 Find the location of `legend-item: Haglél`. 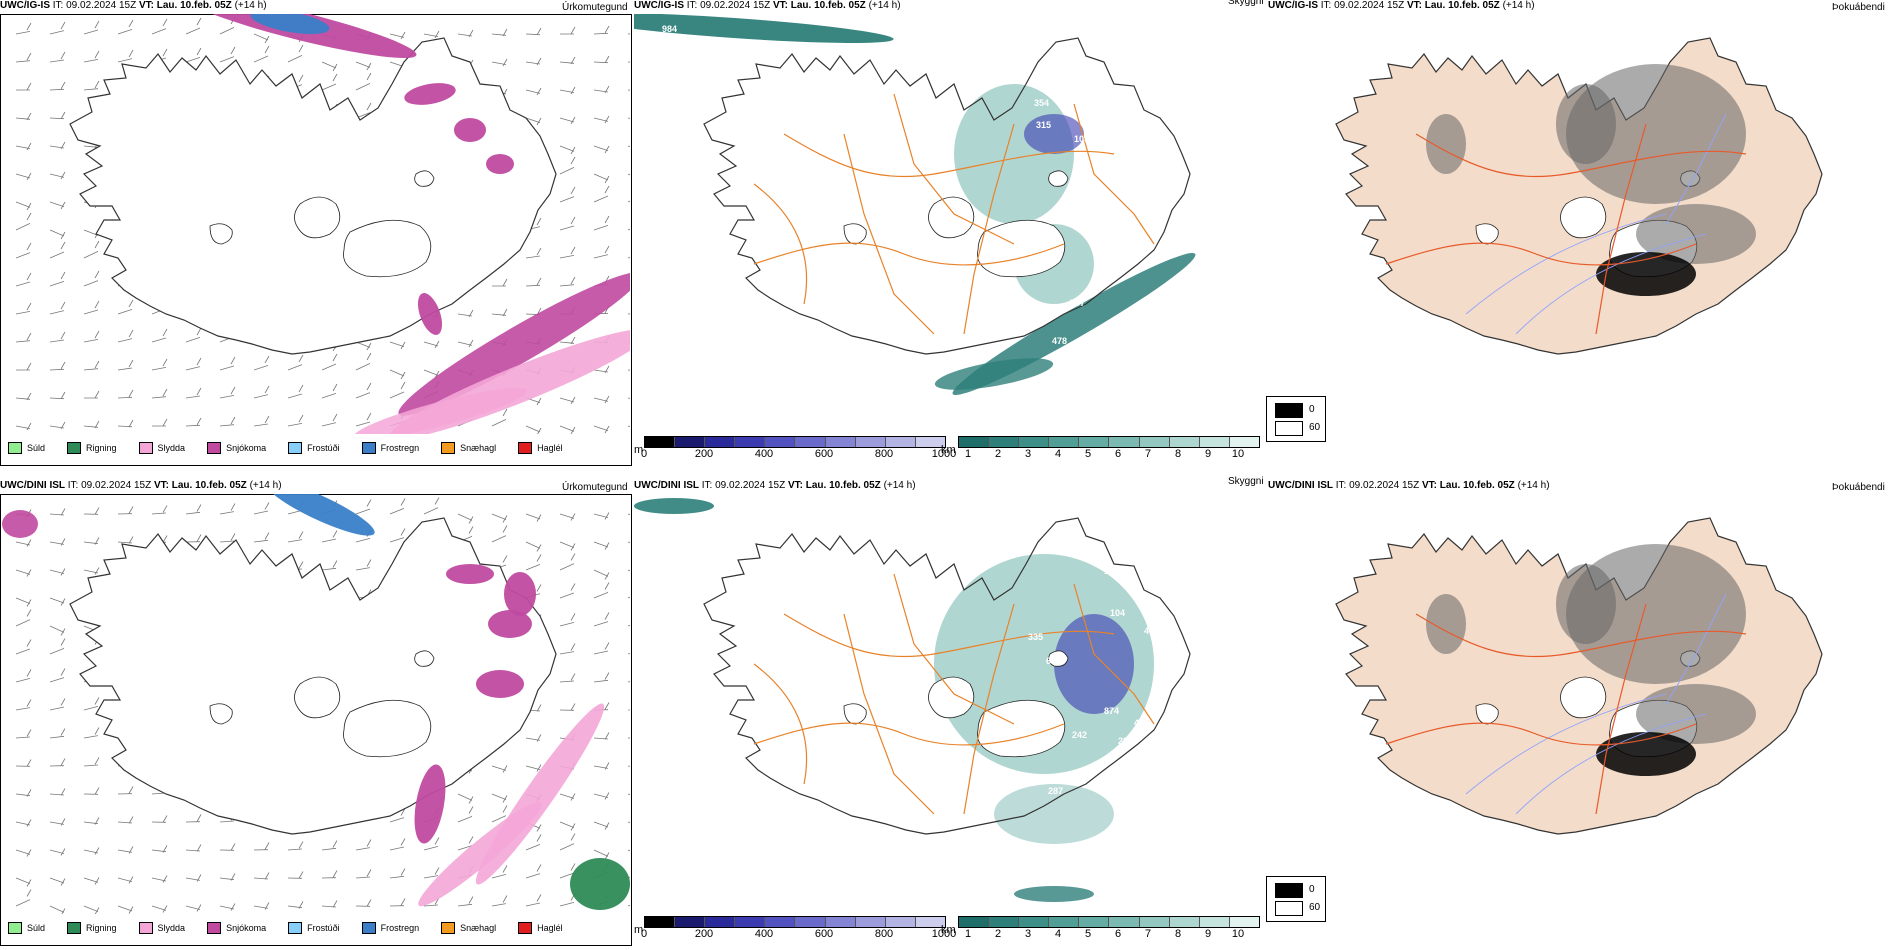

legend-item: Haglél is located at coordinates (540, 928).